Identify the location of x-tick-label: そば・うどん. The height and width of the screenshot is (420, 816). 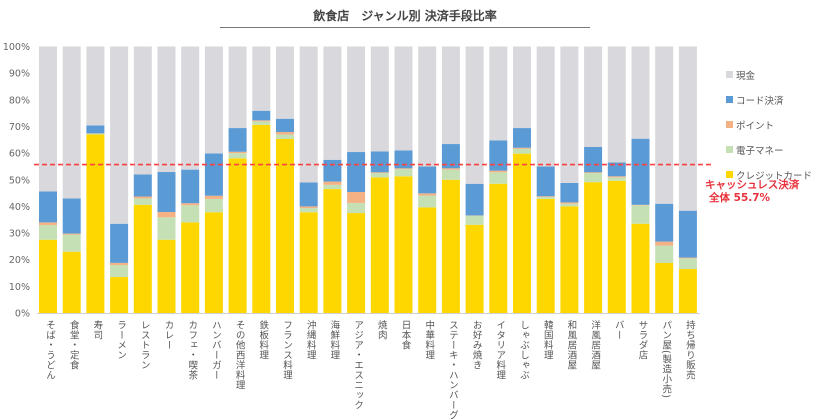
(49, 350).